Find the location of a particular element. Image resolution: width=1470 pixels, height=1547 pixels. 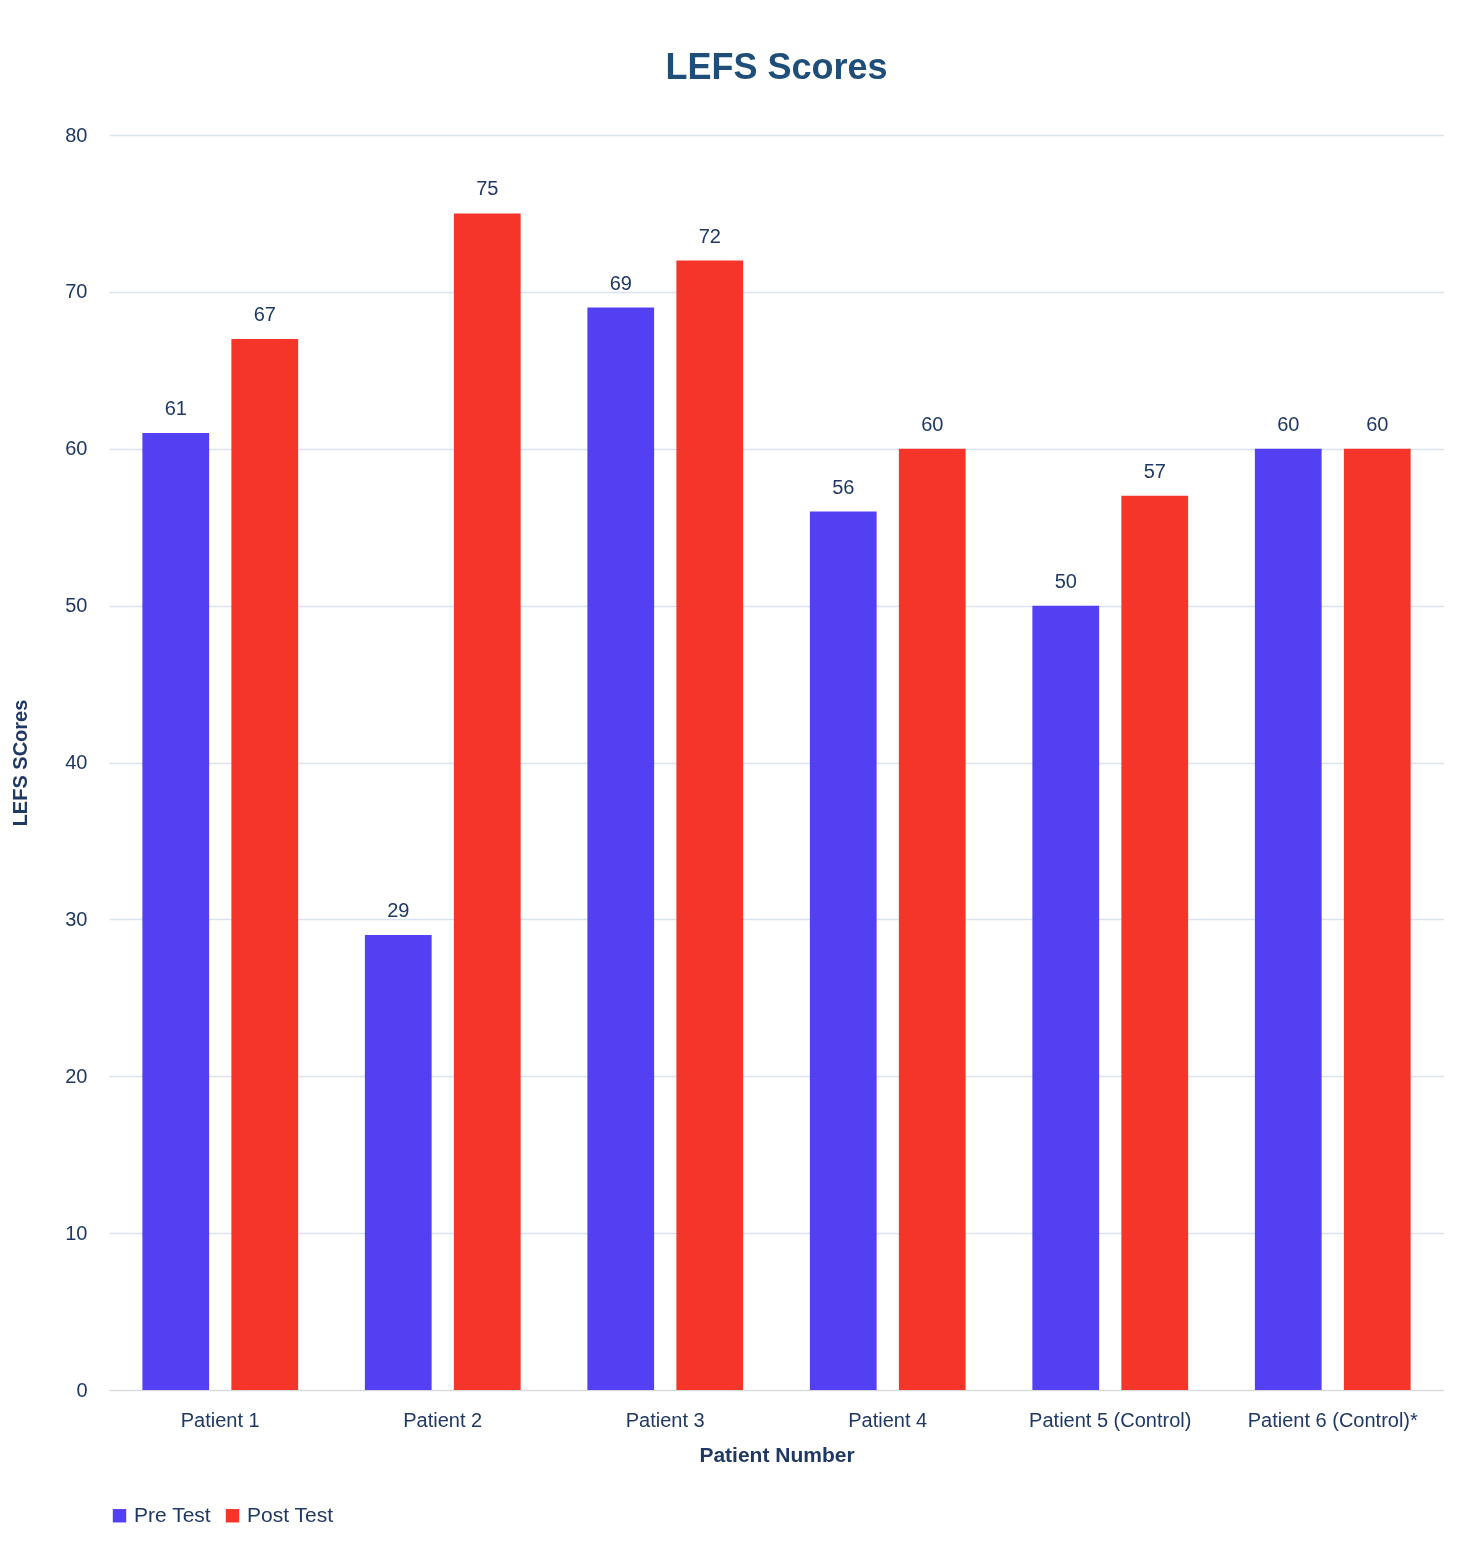

data-label: 50 is located at coordinates (1065, 580).